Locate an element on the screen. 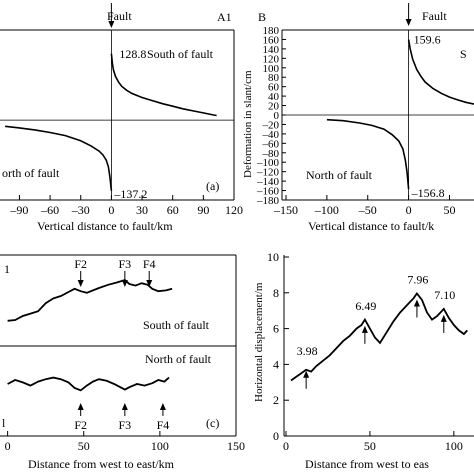 The image size is (474, 474). panel-c-marks: F2 F3 F4 F2 F3 F4 is located at coordinates (90, 344).